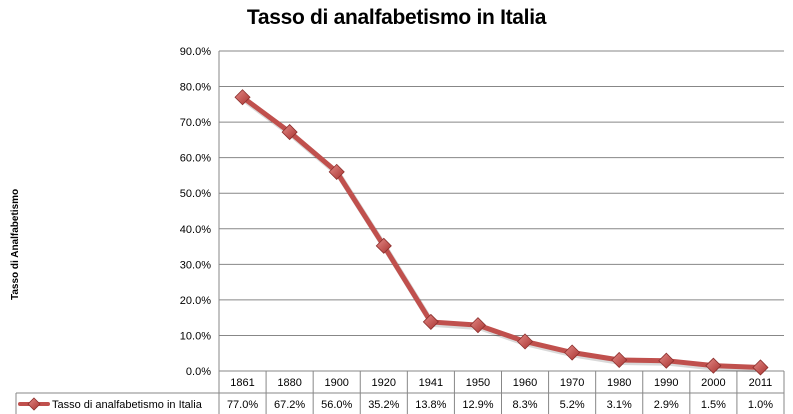  What do you see at coordinates (713, 383) in the screenshot?
I see `x-tick-label: 2000` at bounding box center [713, 383].